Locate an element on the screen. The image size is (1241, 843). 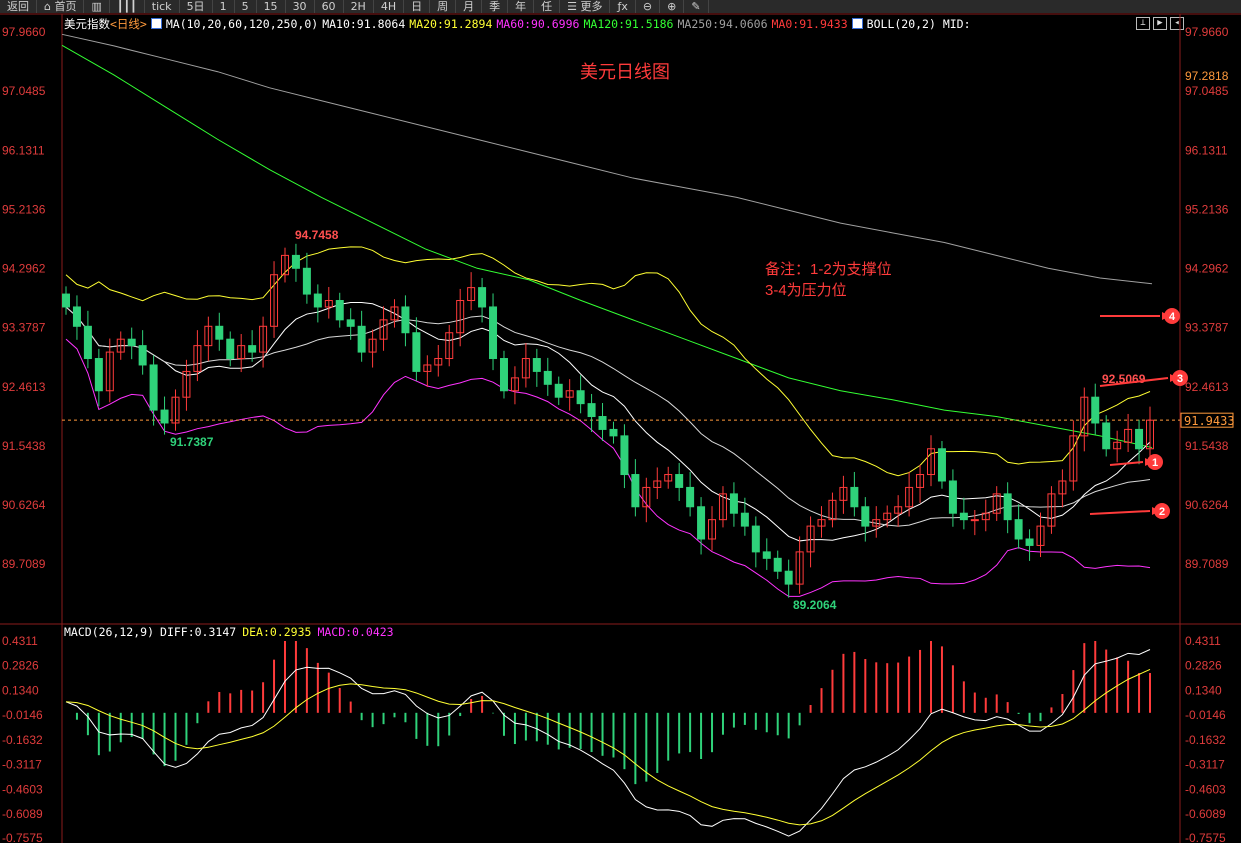
toolbar-item-11: 2H is located at coordinates (359, 6).